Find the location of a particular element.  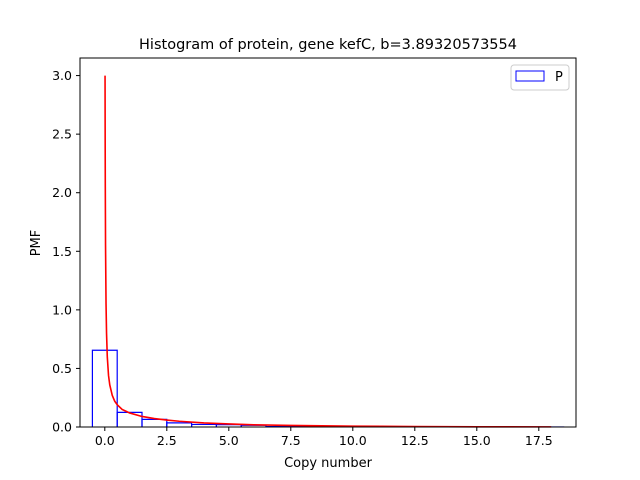

x-tick-label: 0.0 is located at coordinates (105, 440).